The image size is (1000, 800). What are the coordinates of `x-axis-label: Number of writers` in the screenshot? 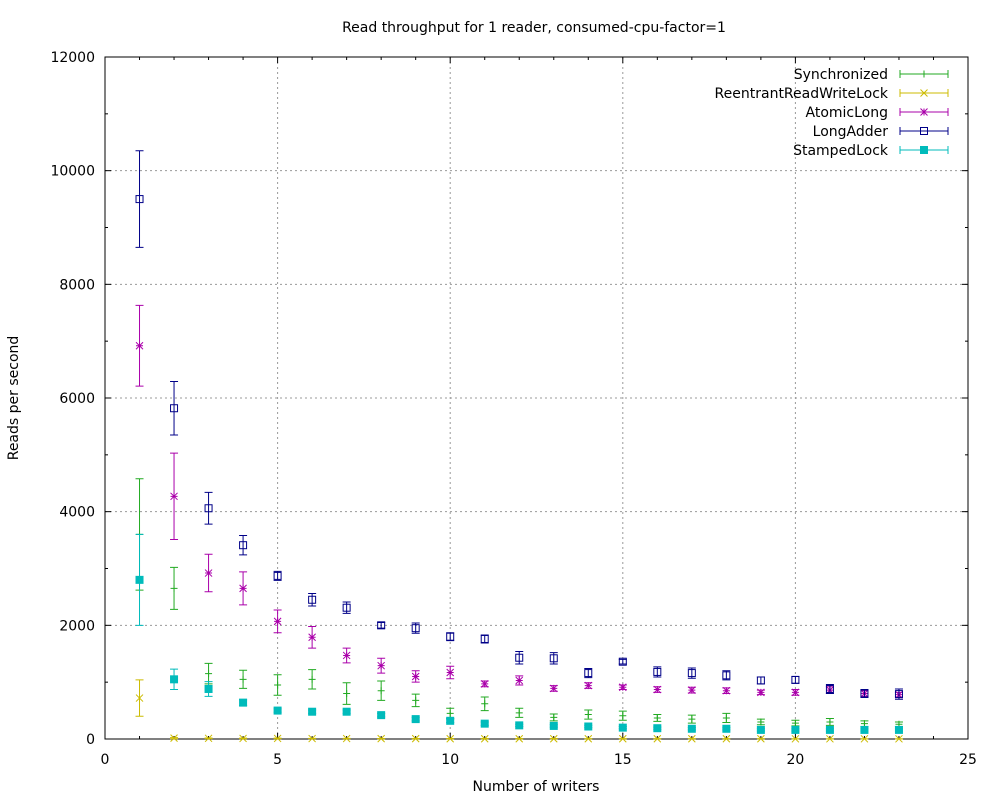 It's located at (536, 787).